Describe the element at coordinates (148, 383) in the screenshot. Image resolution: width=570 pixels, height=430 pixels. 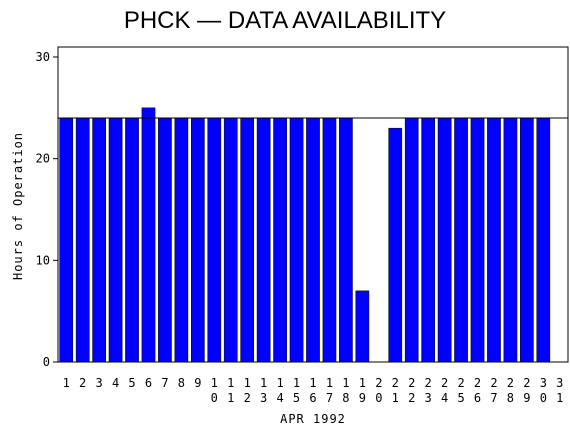
I see `x-tick-label: 6` at that location.